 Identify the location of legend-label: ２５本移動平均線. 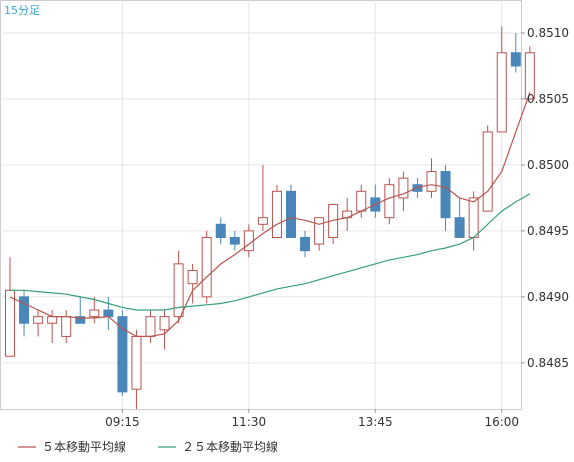
(230, 446).